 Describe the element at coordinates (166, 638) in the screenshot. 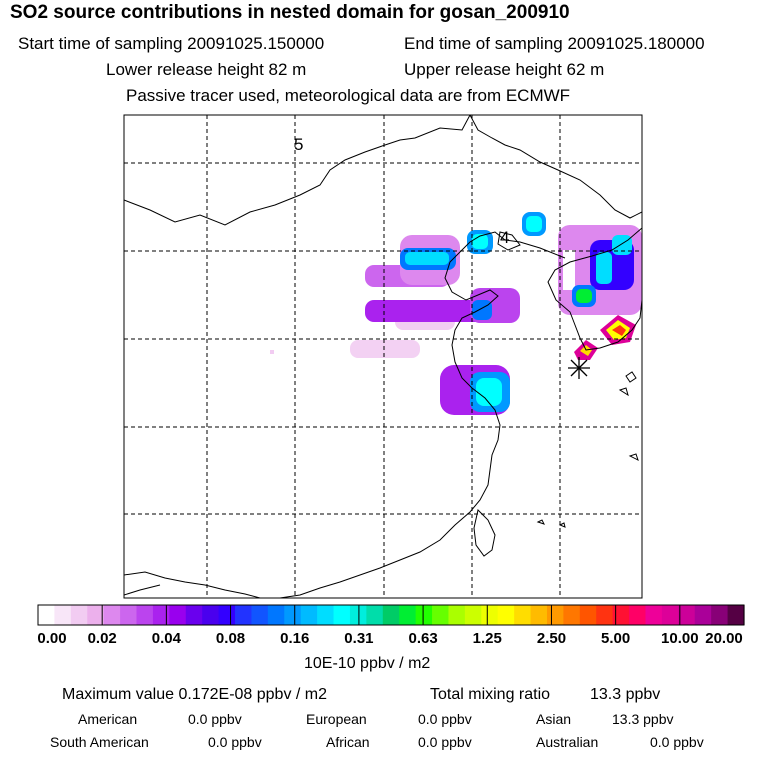

I see `colorbar-tick-label: 0.04` at that location.